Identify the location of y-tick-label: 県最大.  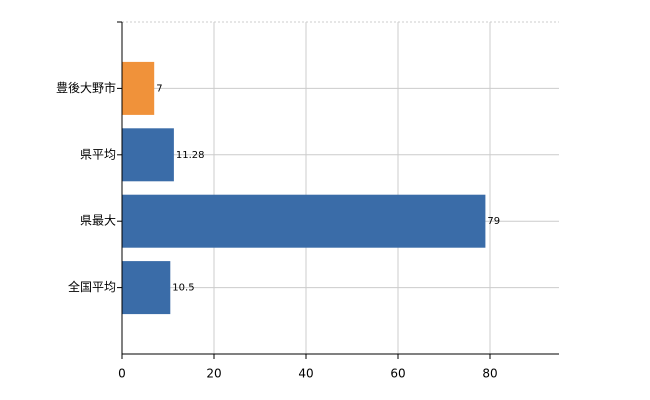
(98, 221).